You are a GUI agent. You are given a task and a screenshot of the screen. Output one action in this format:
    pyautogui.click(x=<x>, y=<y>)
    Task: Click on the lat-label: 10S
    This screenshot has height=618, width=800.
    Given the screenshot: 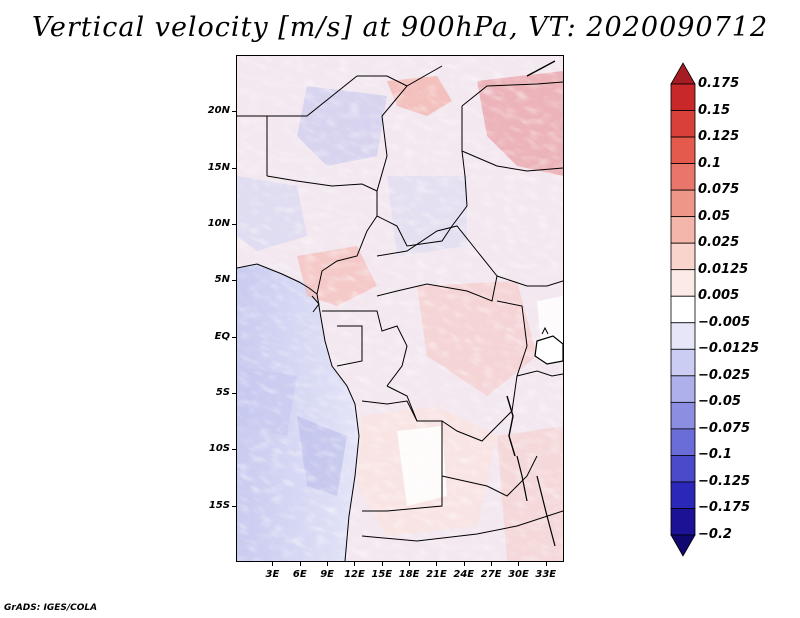 What is the action you would take?
    pyautogui.click(x=219, y=449)
    